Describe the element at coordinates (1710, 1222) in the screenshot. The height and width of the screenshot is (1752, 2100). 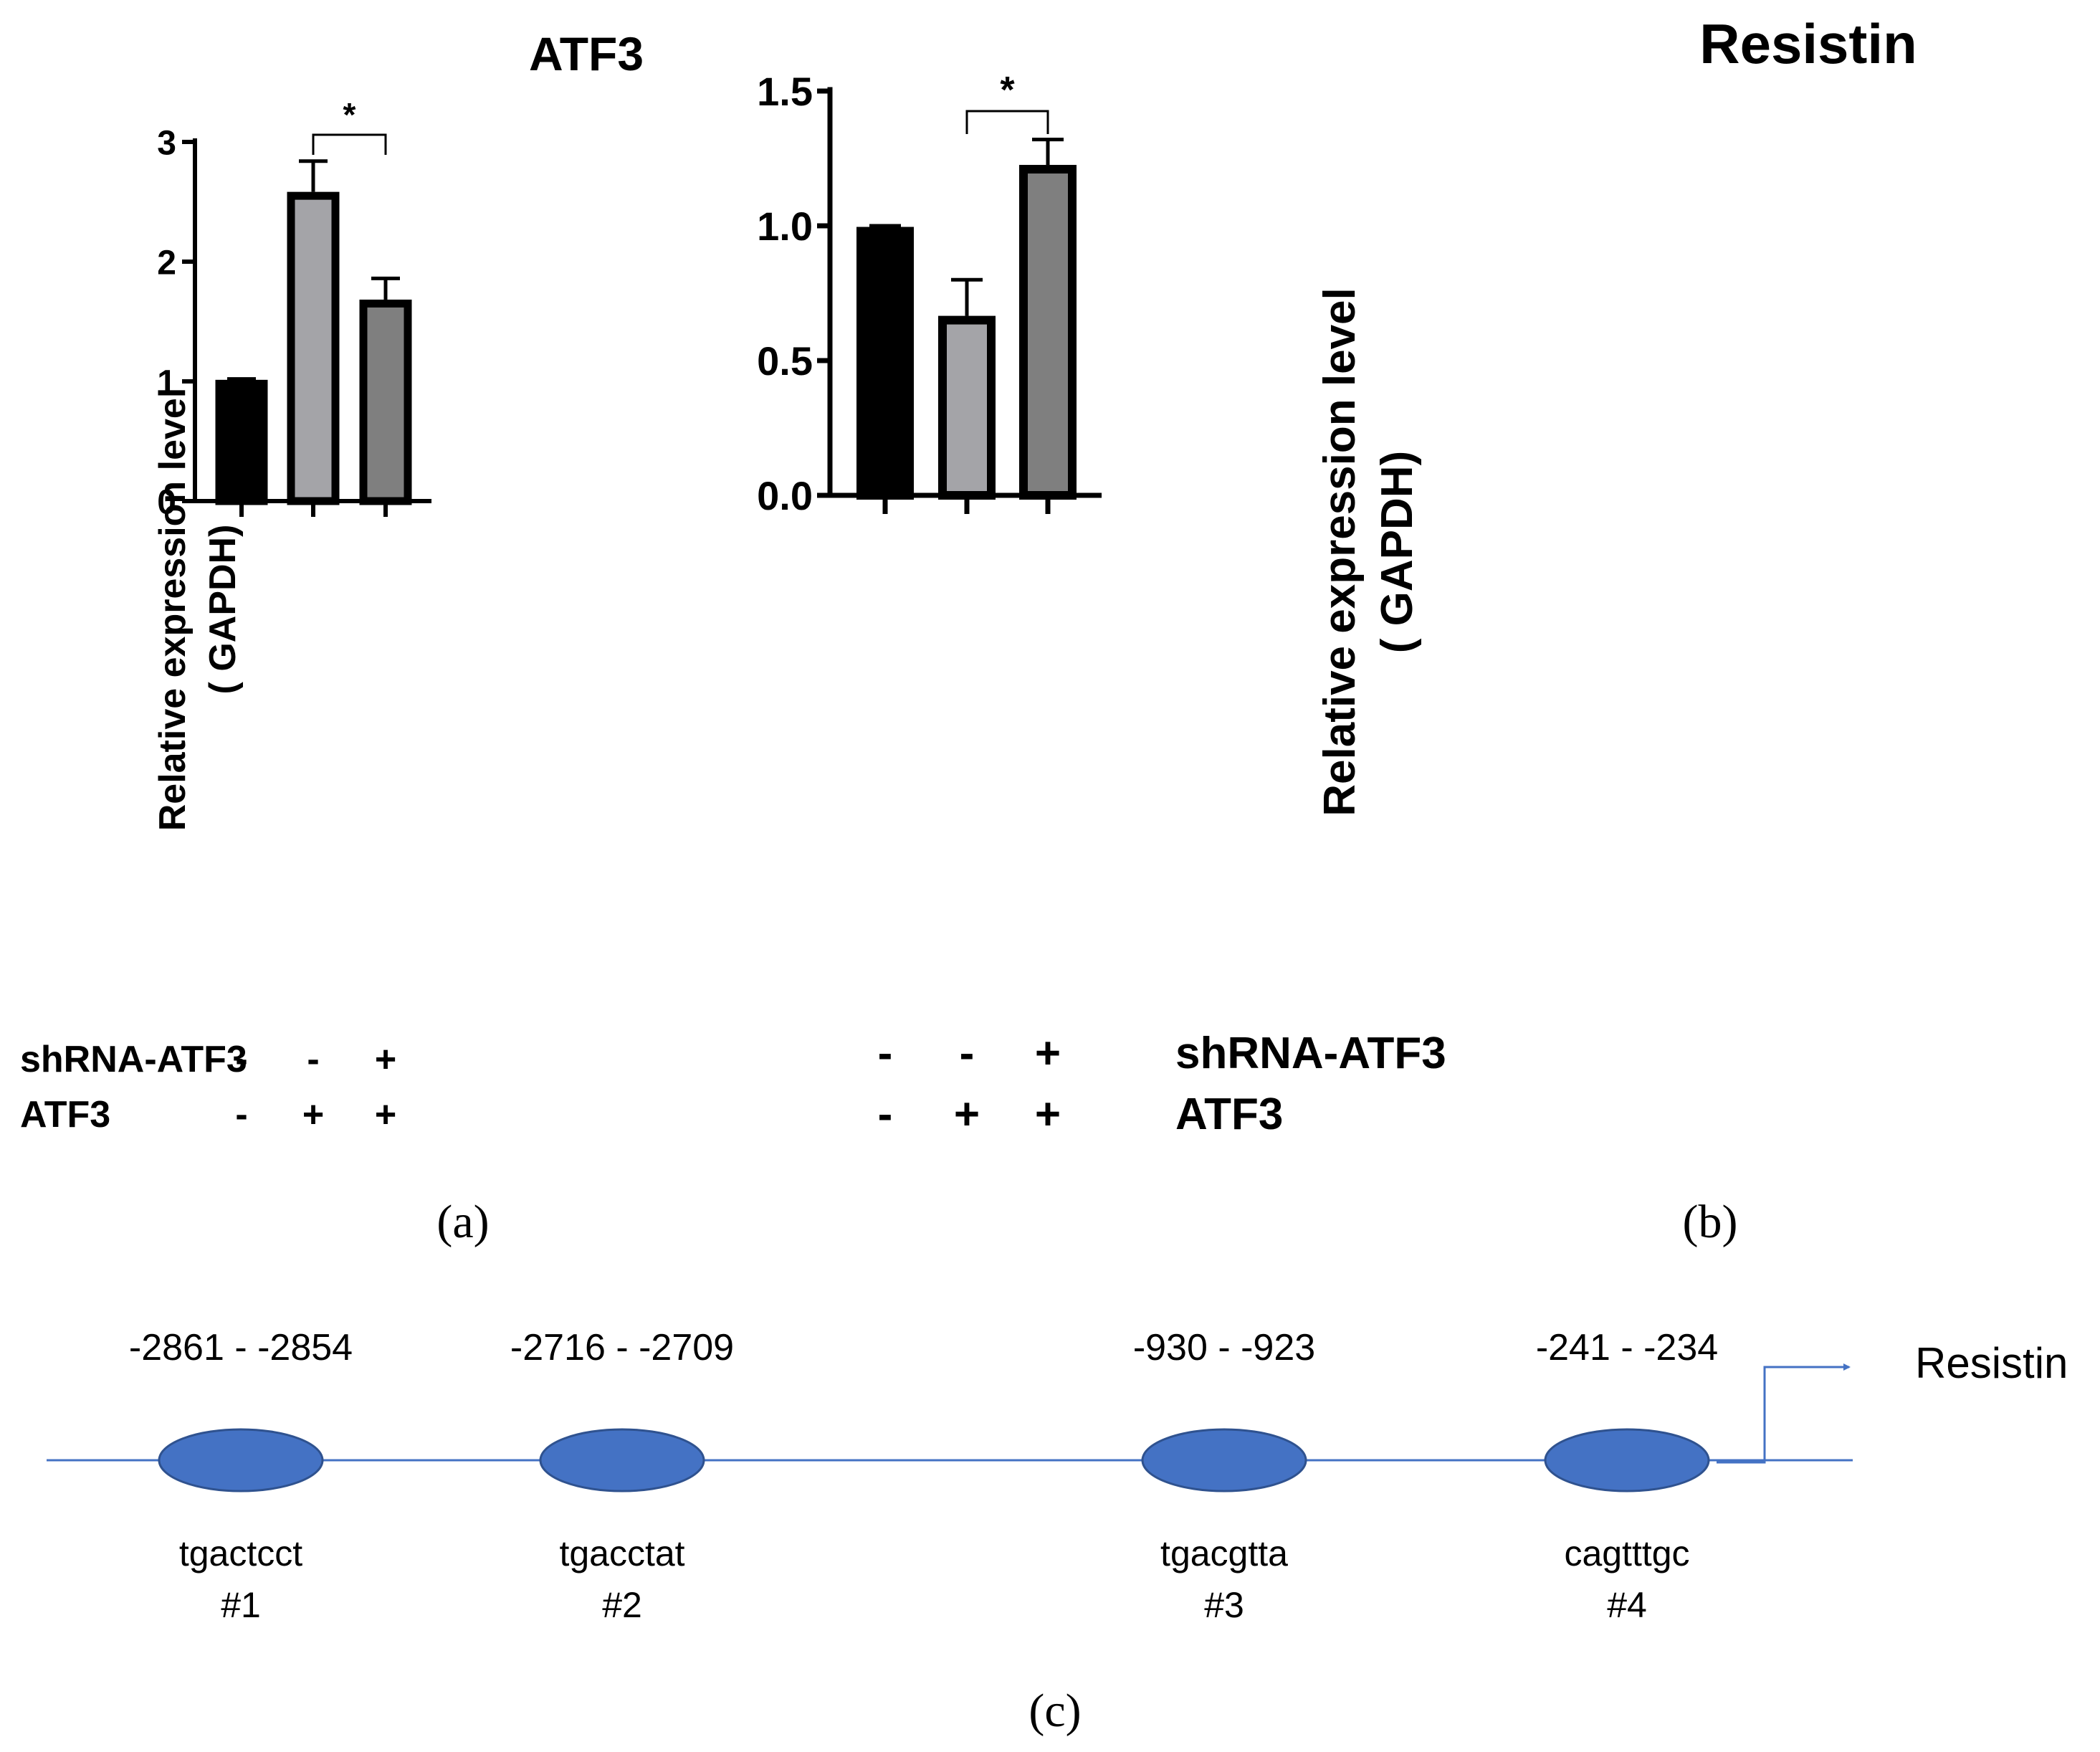
I see `panel-label: (b)` at that location.